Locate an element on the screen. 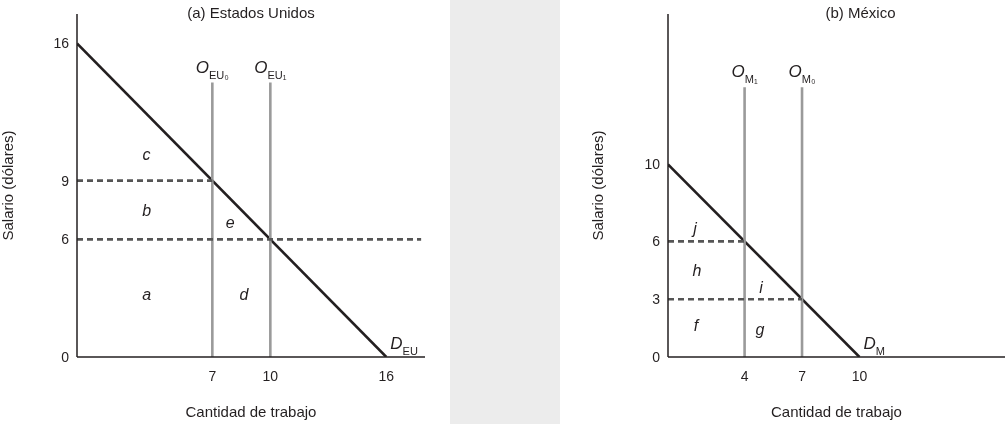  x-tick-label: 16 is located at coordinates (386, 375).